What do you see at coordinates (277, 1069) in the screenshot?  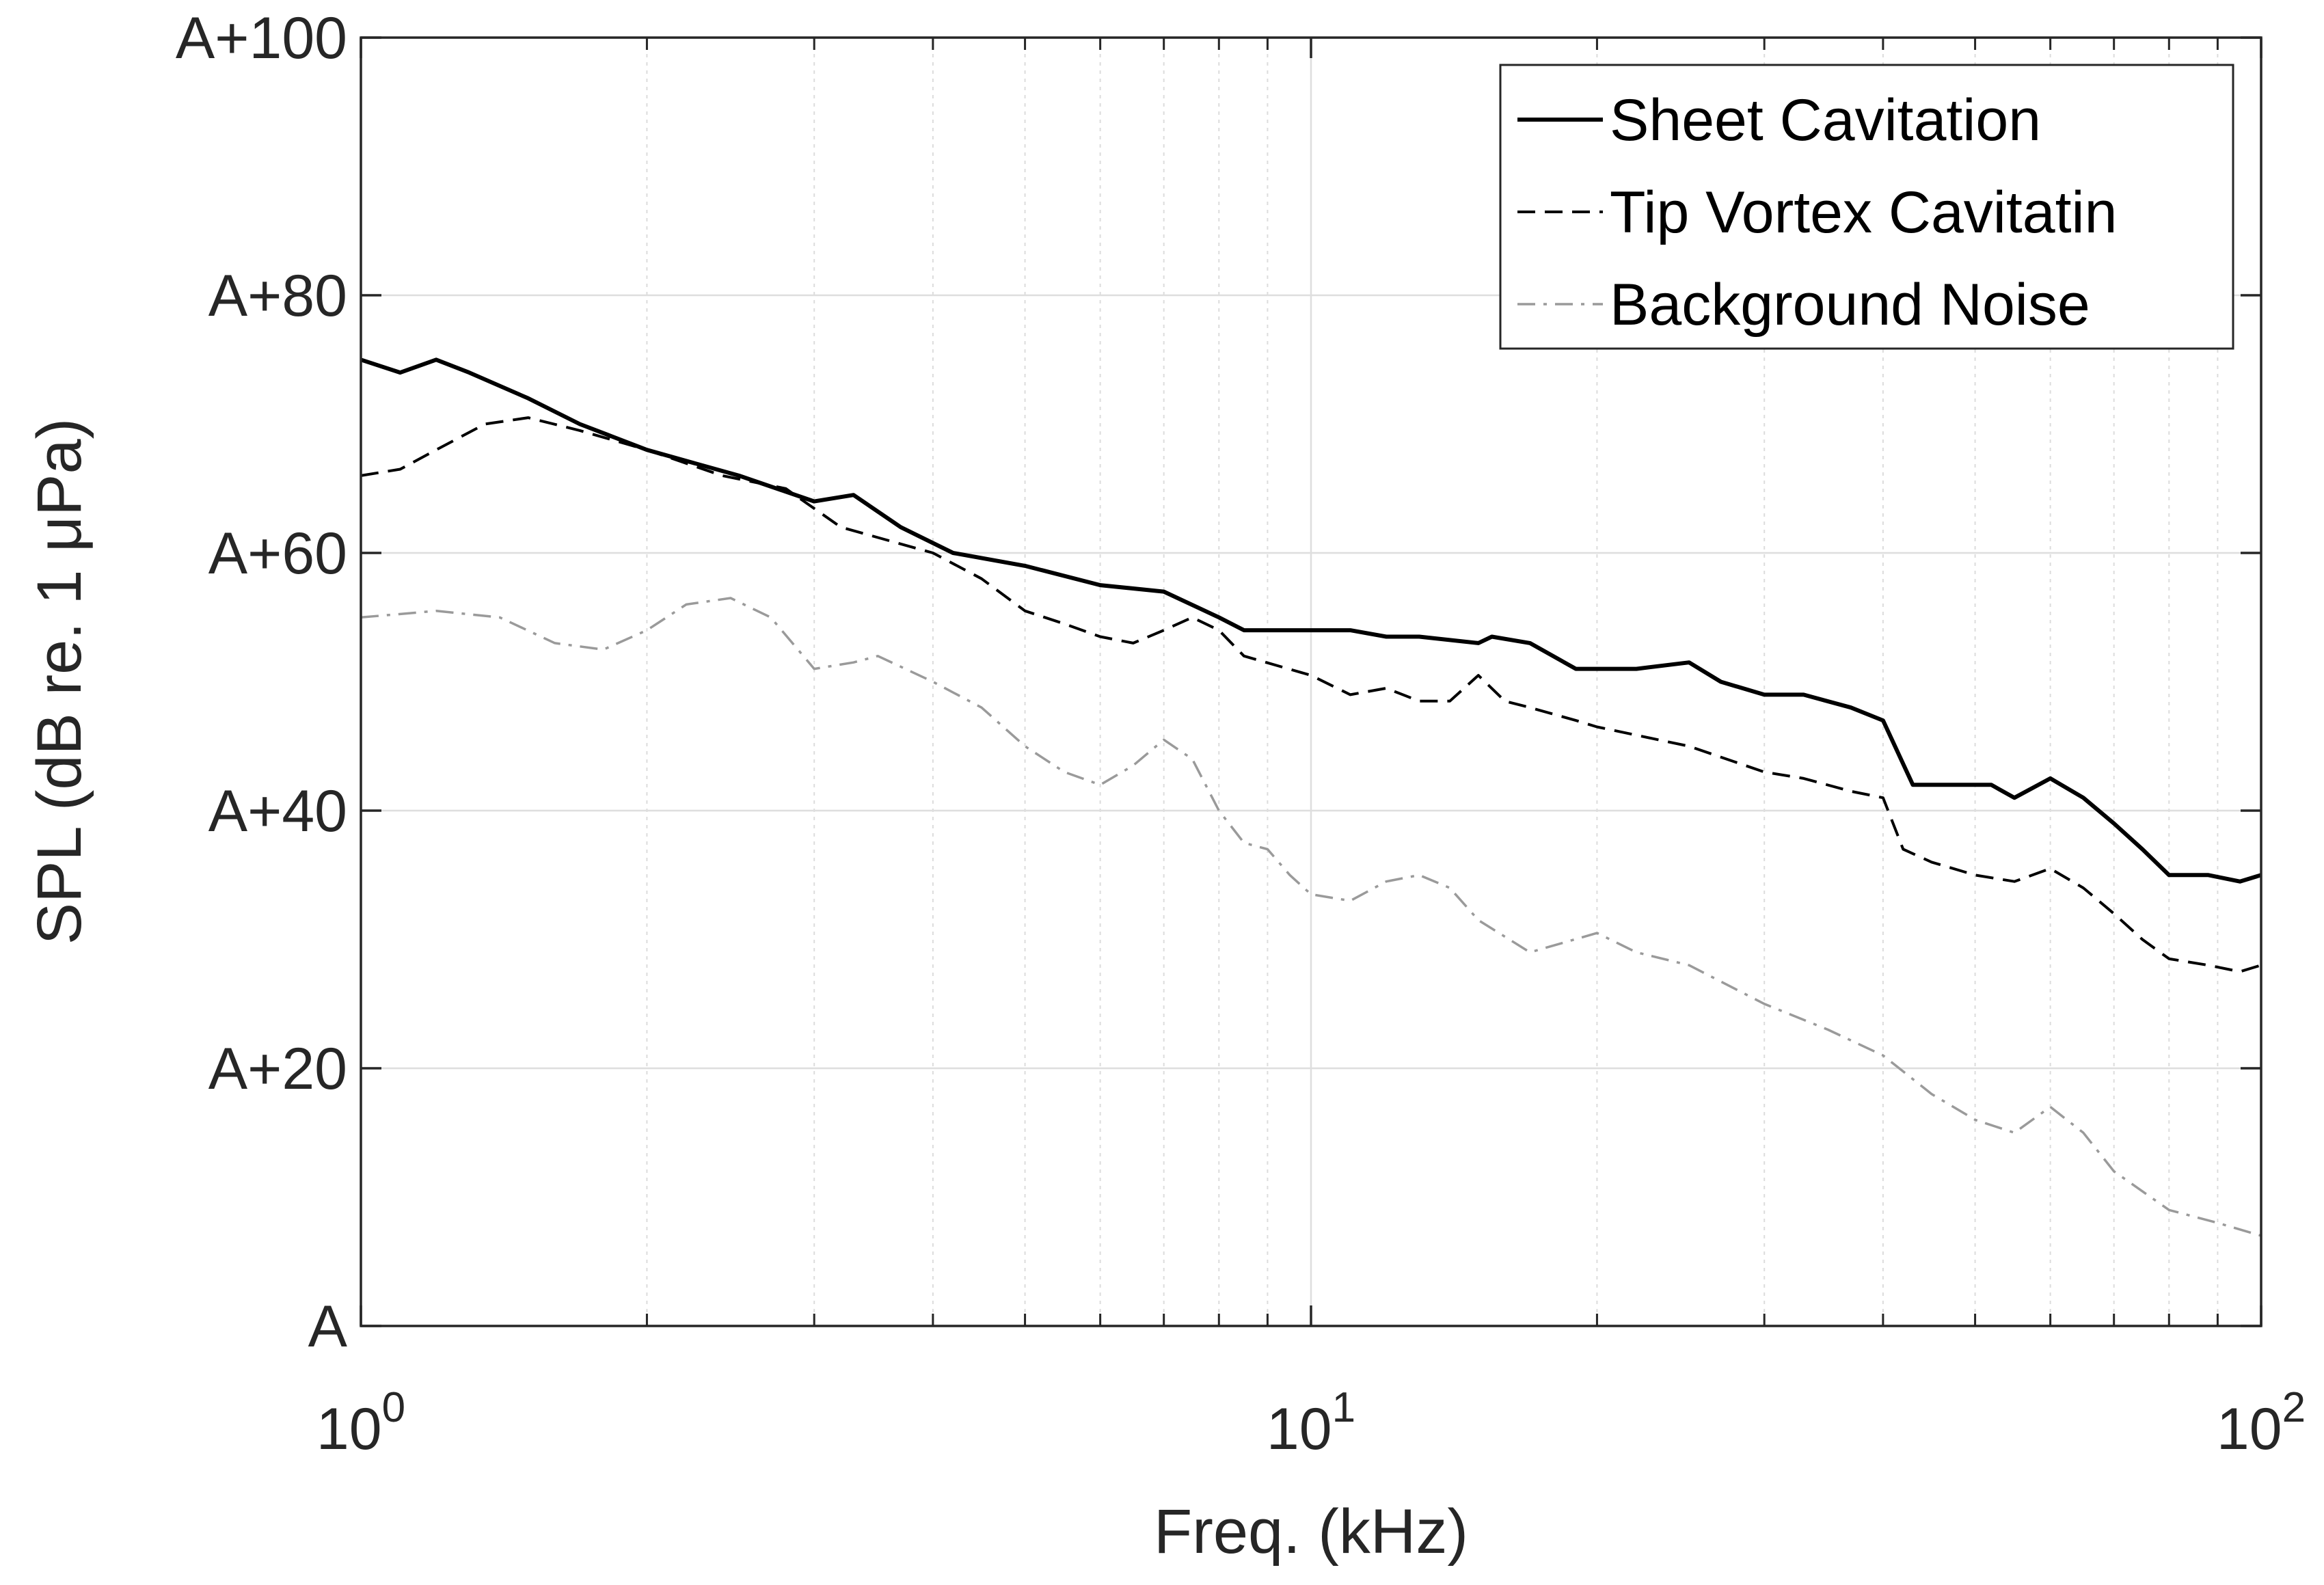 I see `y-tick-label: A+20` at bounding box center [277, 1069].